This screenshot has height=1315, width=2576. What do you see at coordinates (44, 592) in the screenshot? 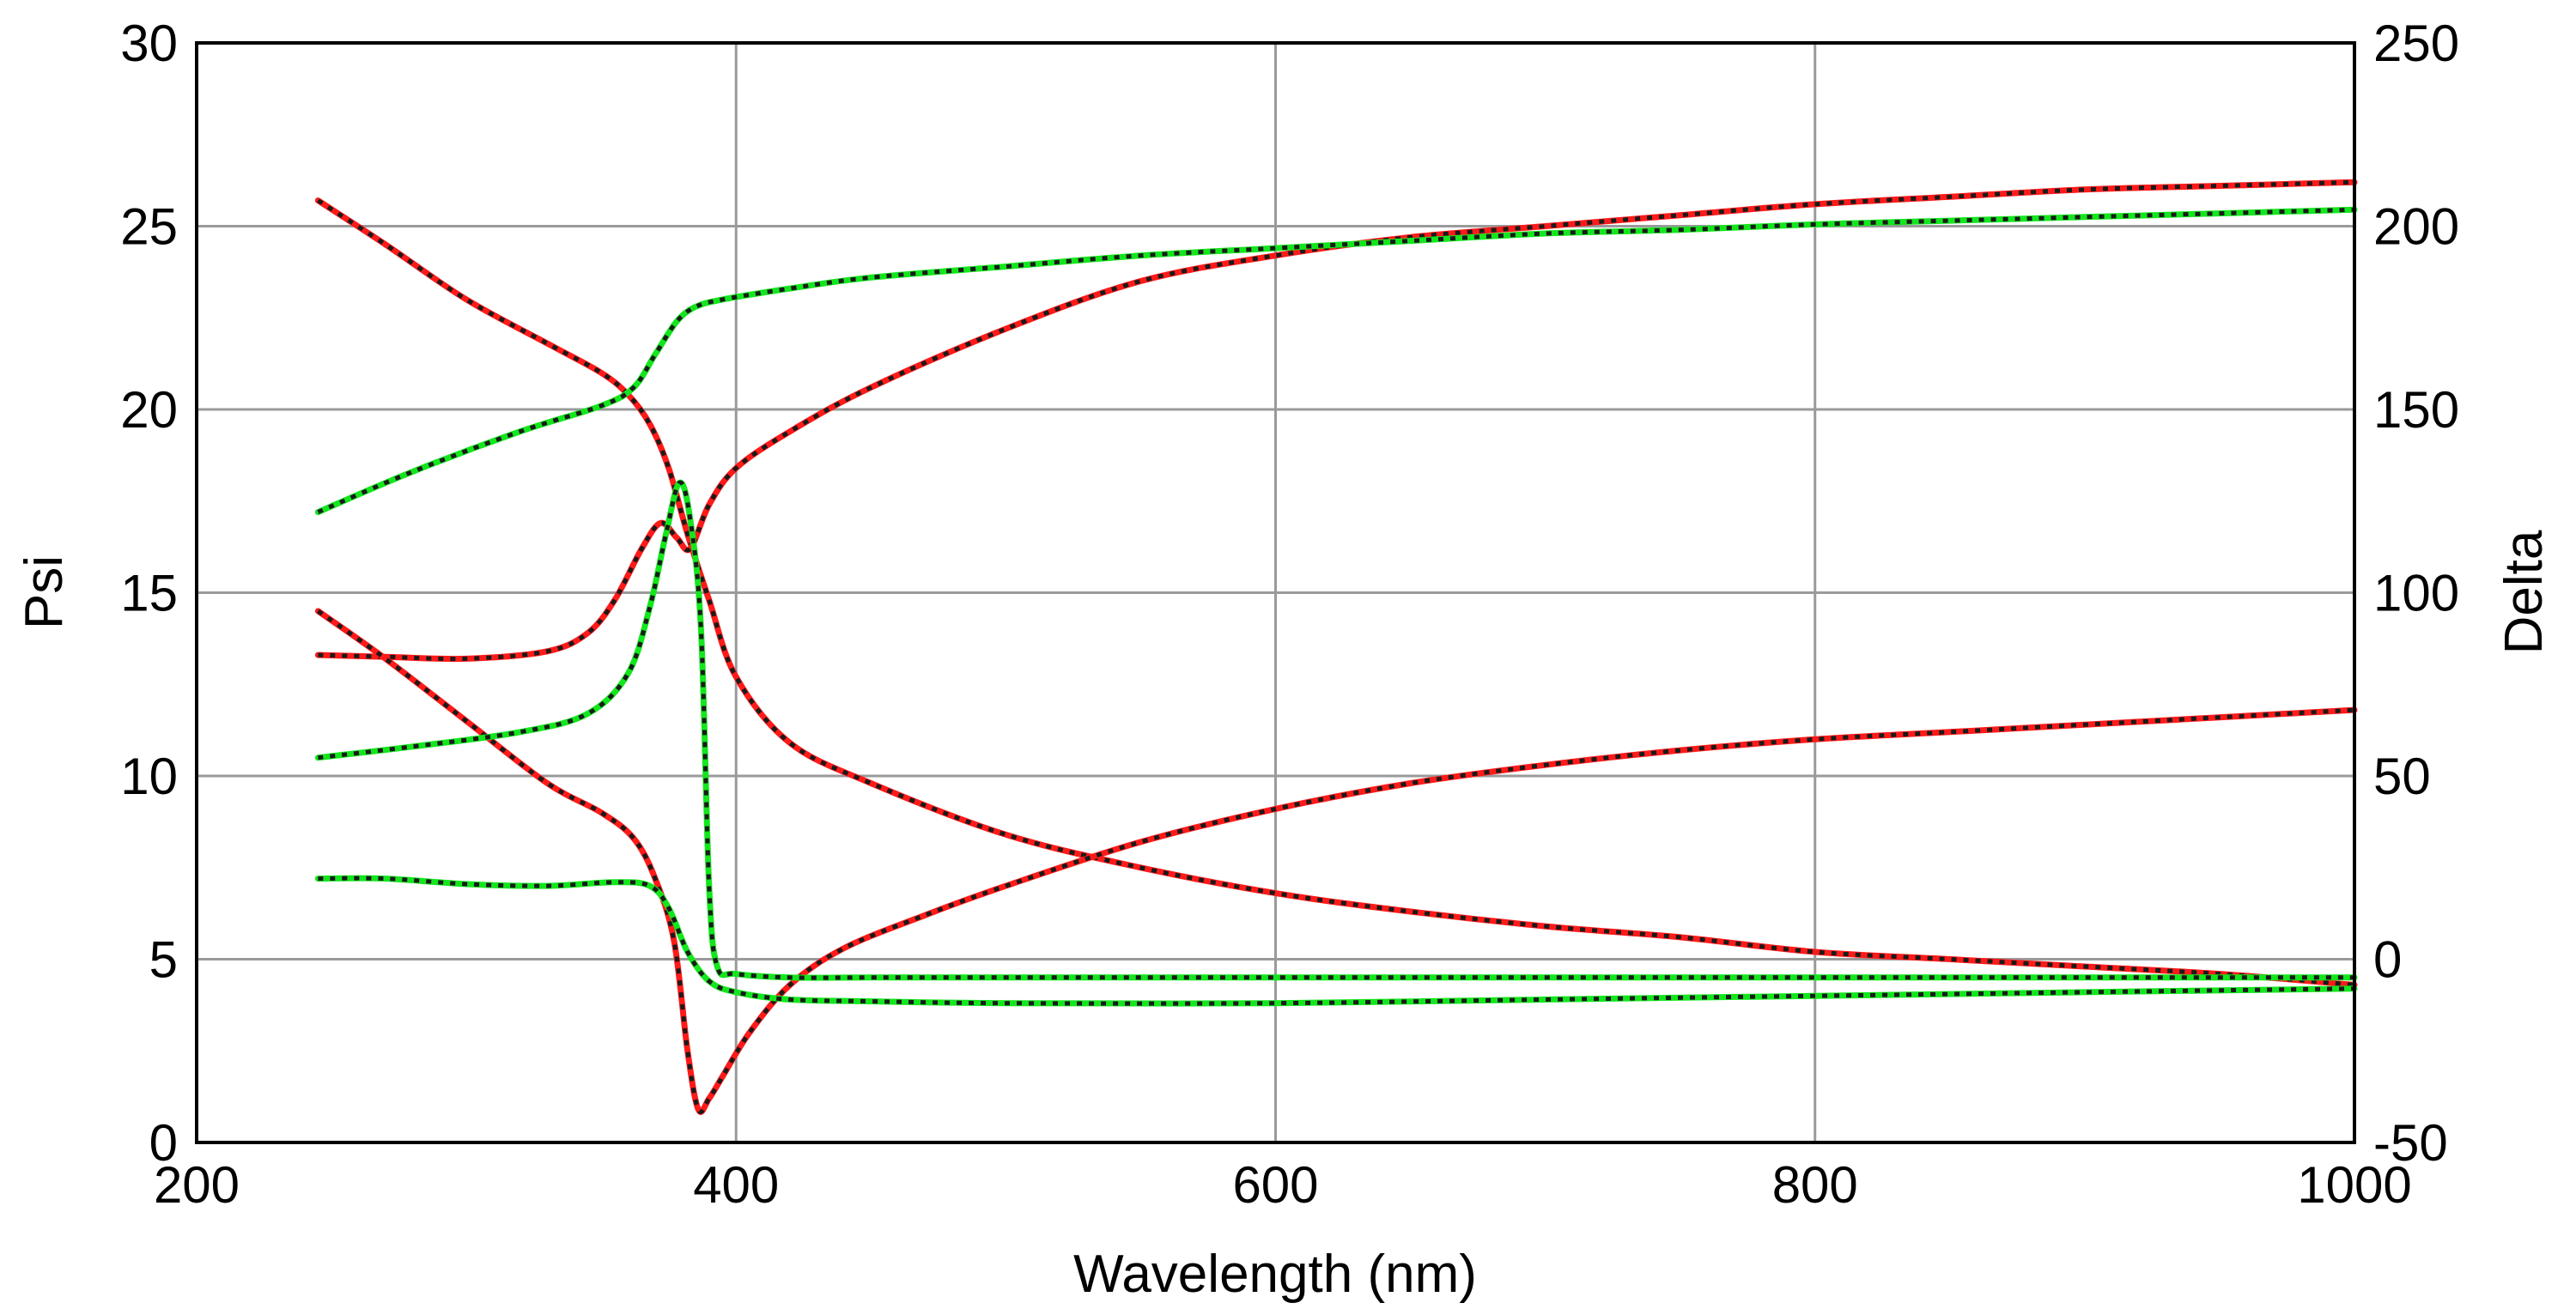
I see `y-axis-left-title: Psi` at bounding box center [44, 592].